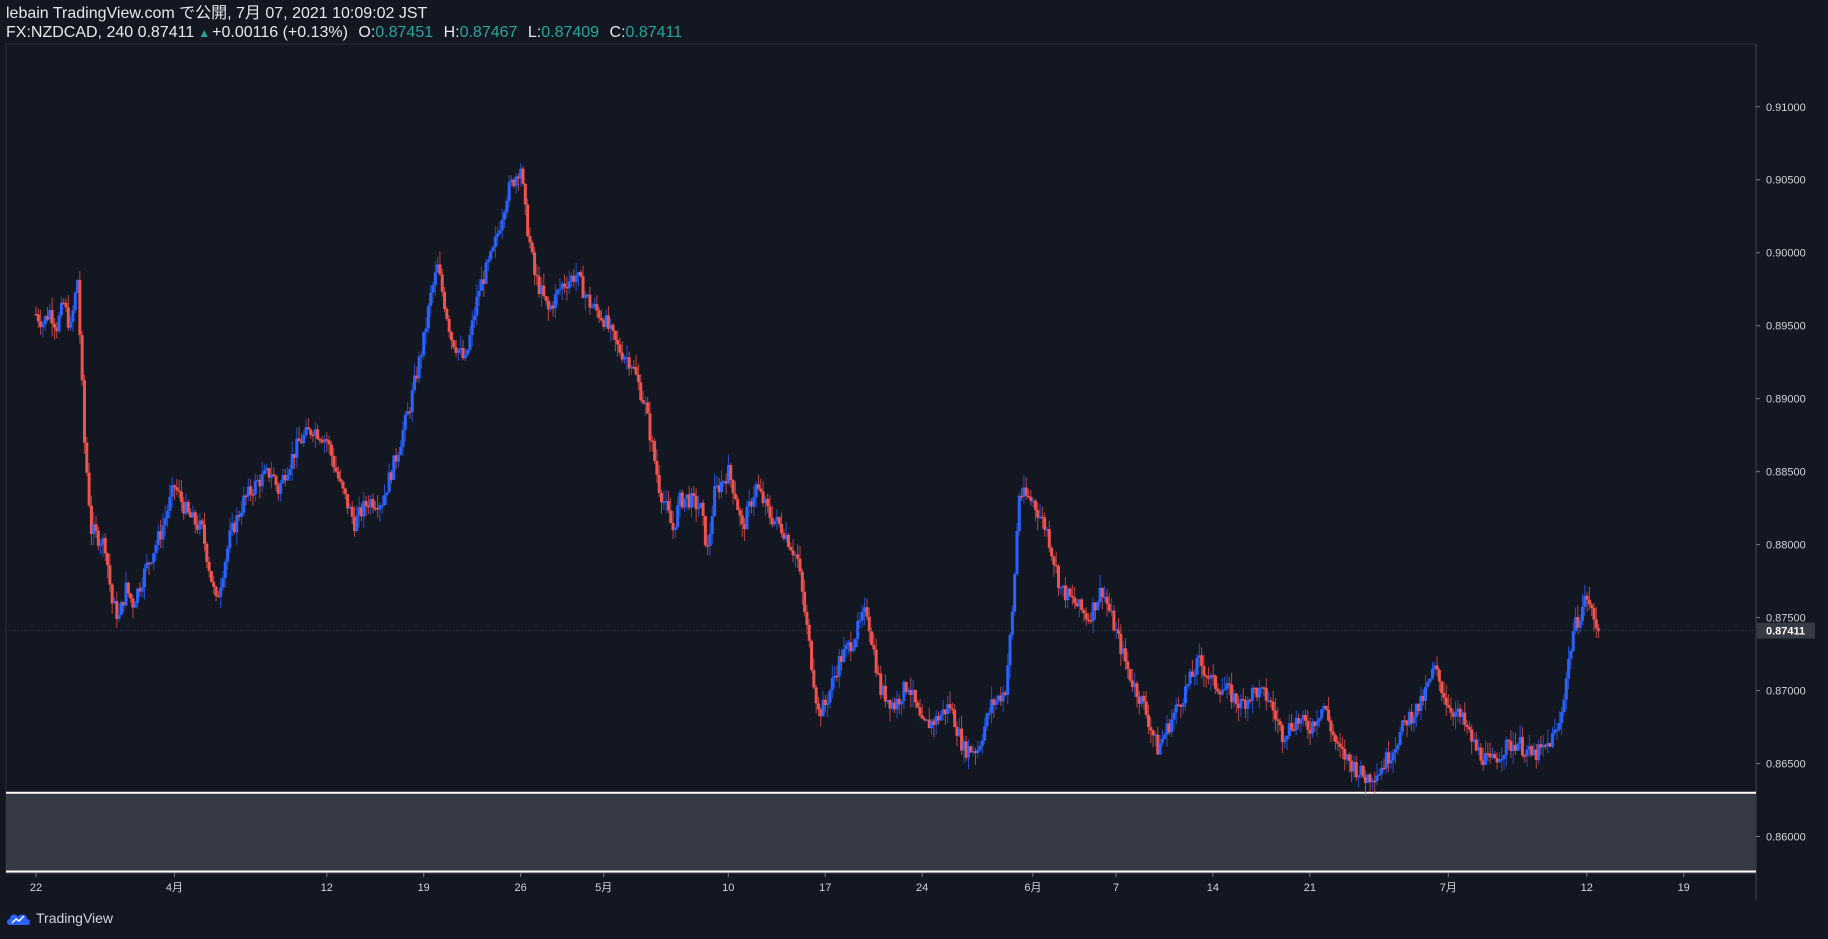  I want to click on tradingview-cloud-logo-icon, so click(19, 918).